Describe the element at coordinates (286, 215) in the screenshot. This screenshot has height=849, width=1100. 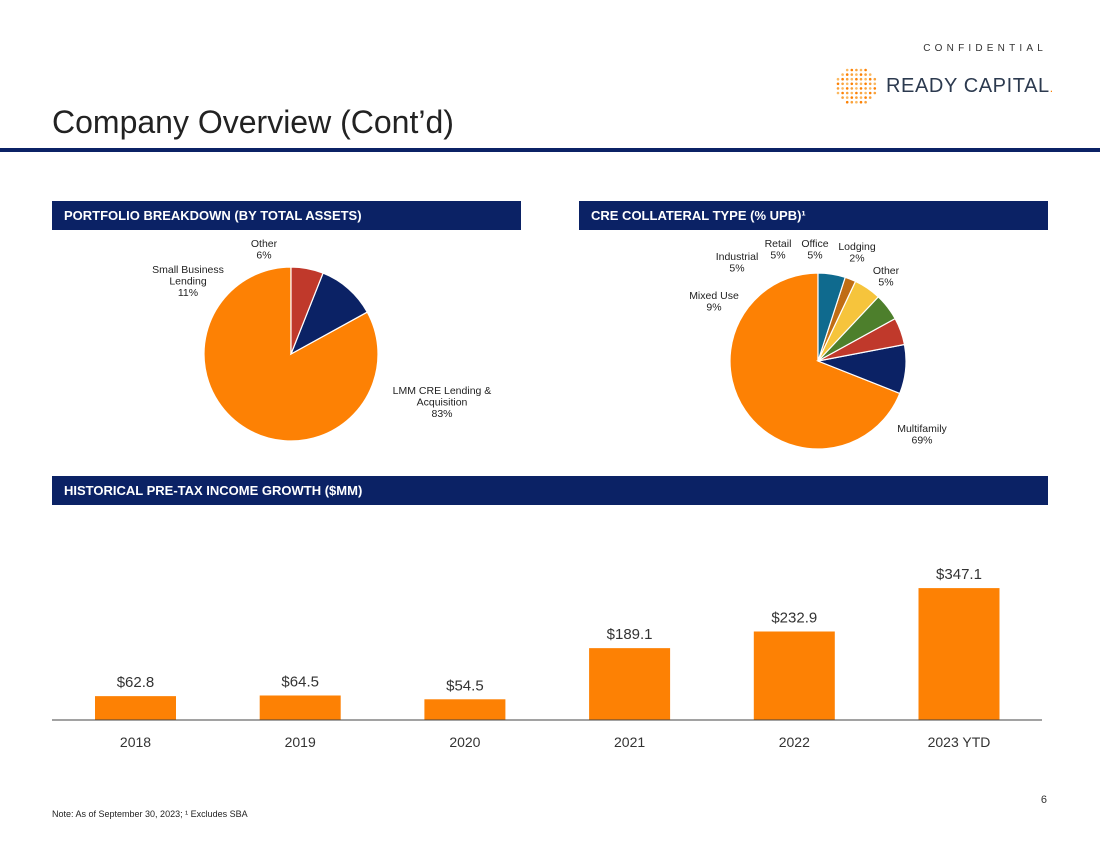
I see `section-portfolio-header: PORTFOLIO BREAKDOWN (BY TOTAL ASSETS)` at that location.